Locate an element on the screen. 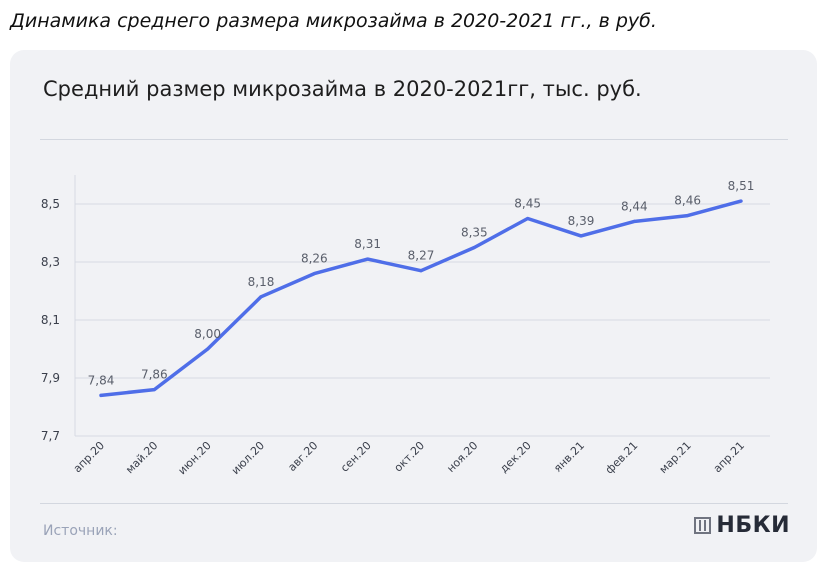 The width and height of the screenshot is (827, 570). footer-divider is located at coordinates (414, 503).